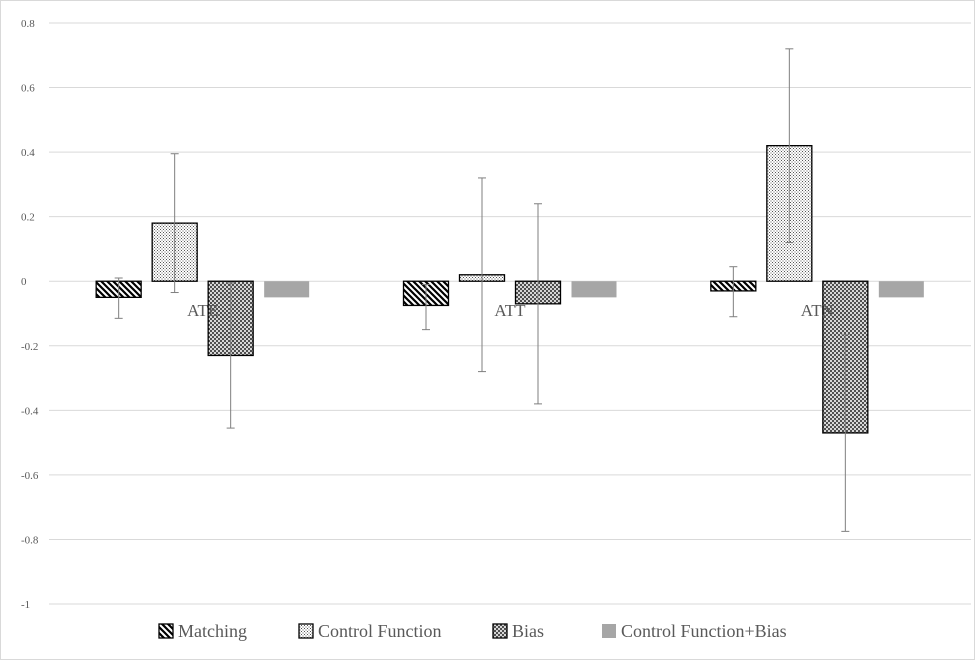 The height and width of the screenshot is (660, 975). I want to click on y-tick-label: -0.2, so click(29, 347).